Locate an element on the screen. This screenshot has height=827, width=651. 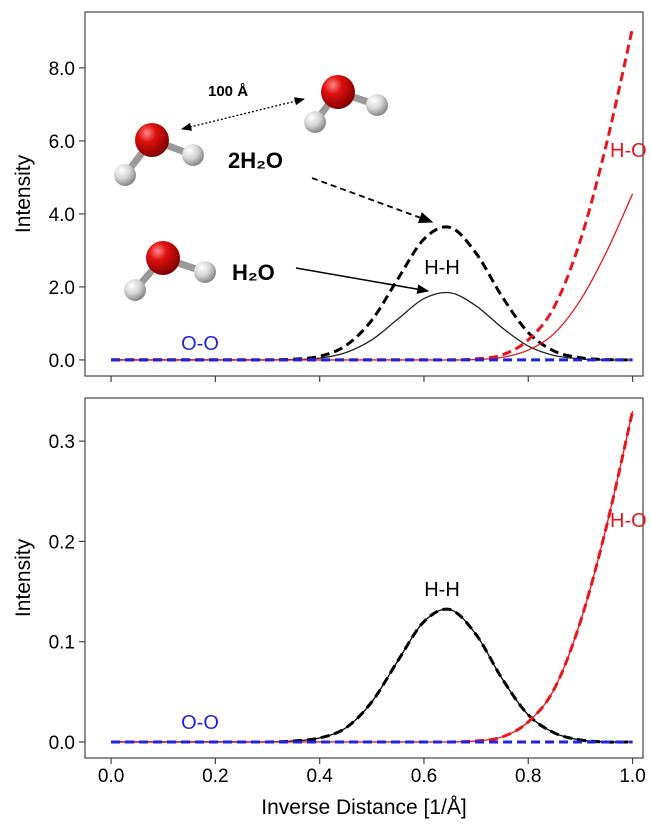
annotation: 2H₂O is located at coordinates (255, 160).